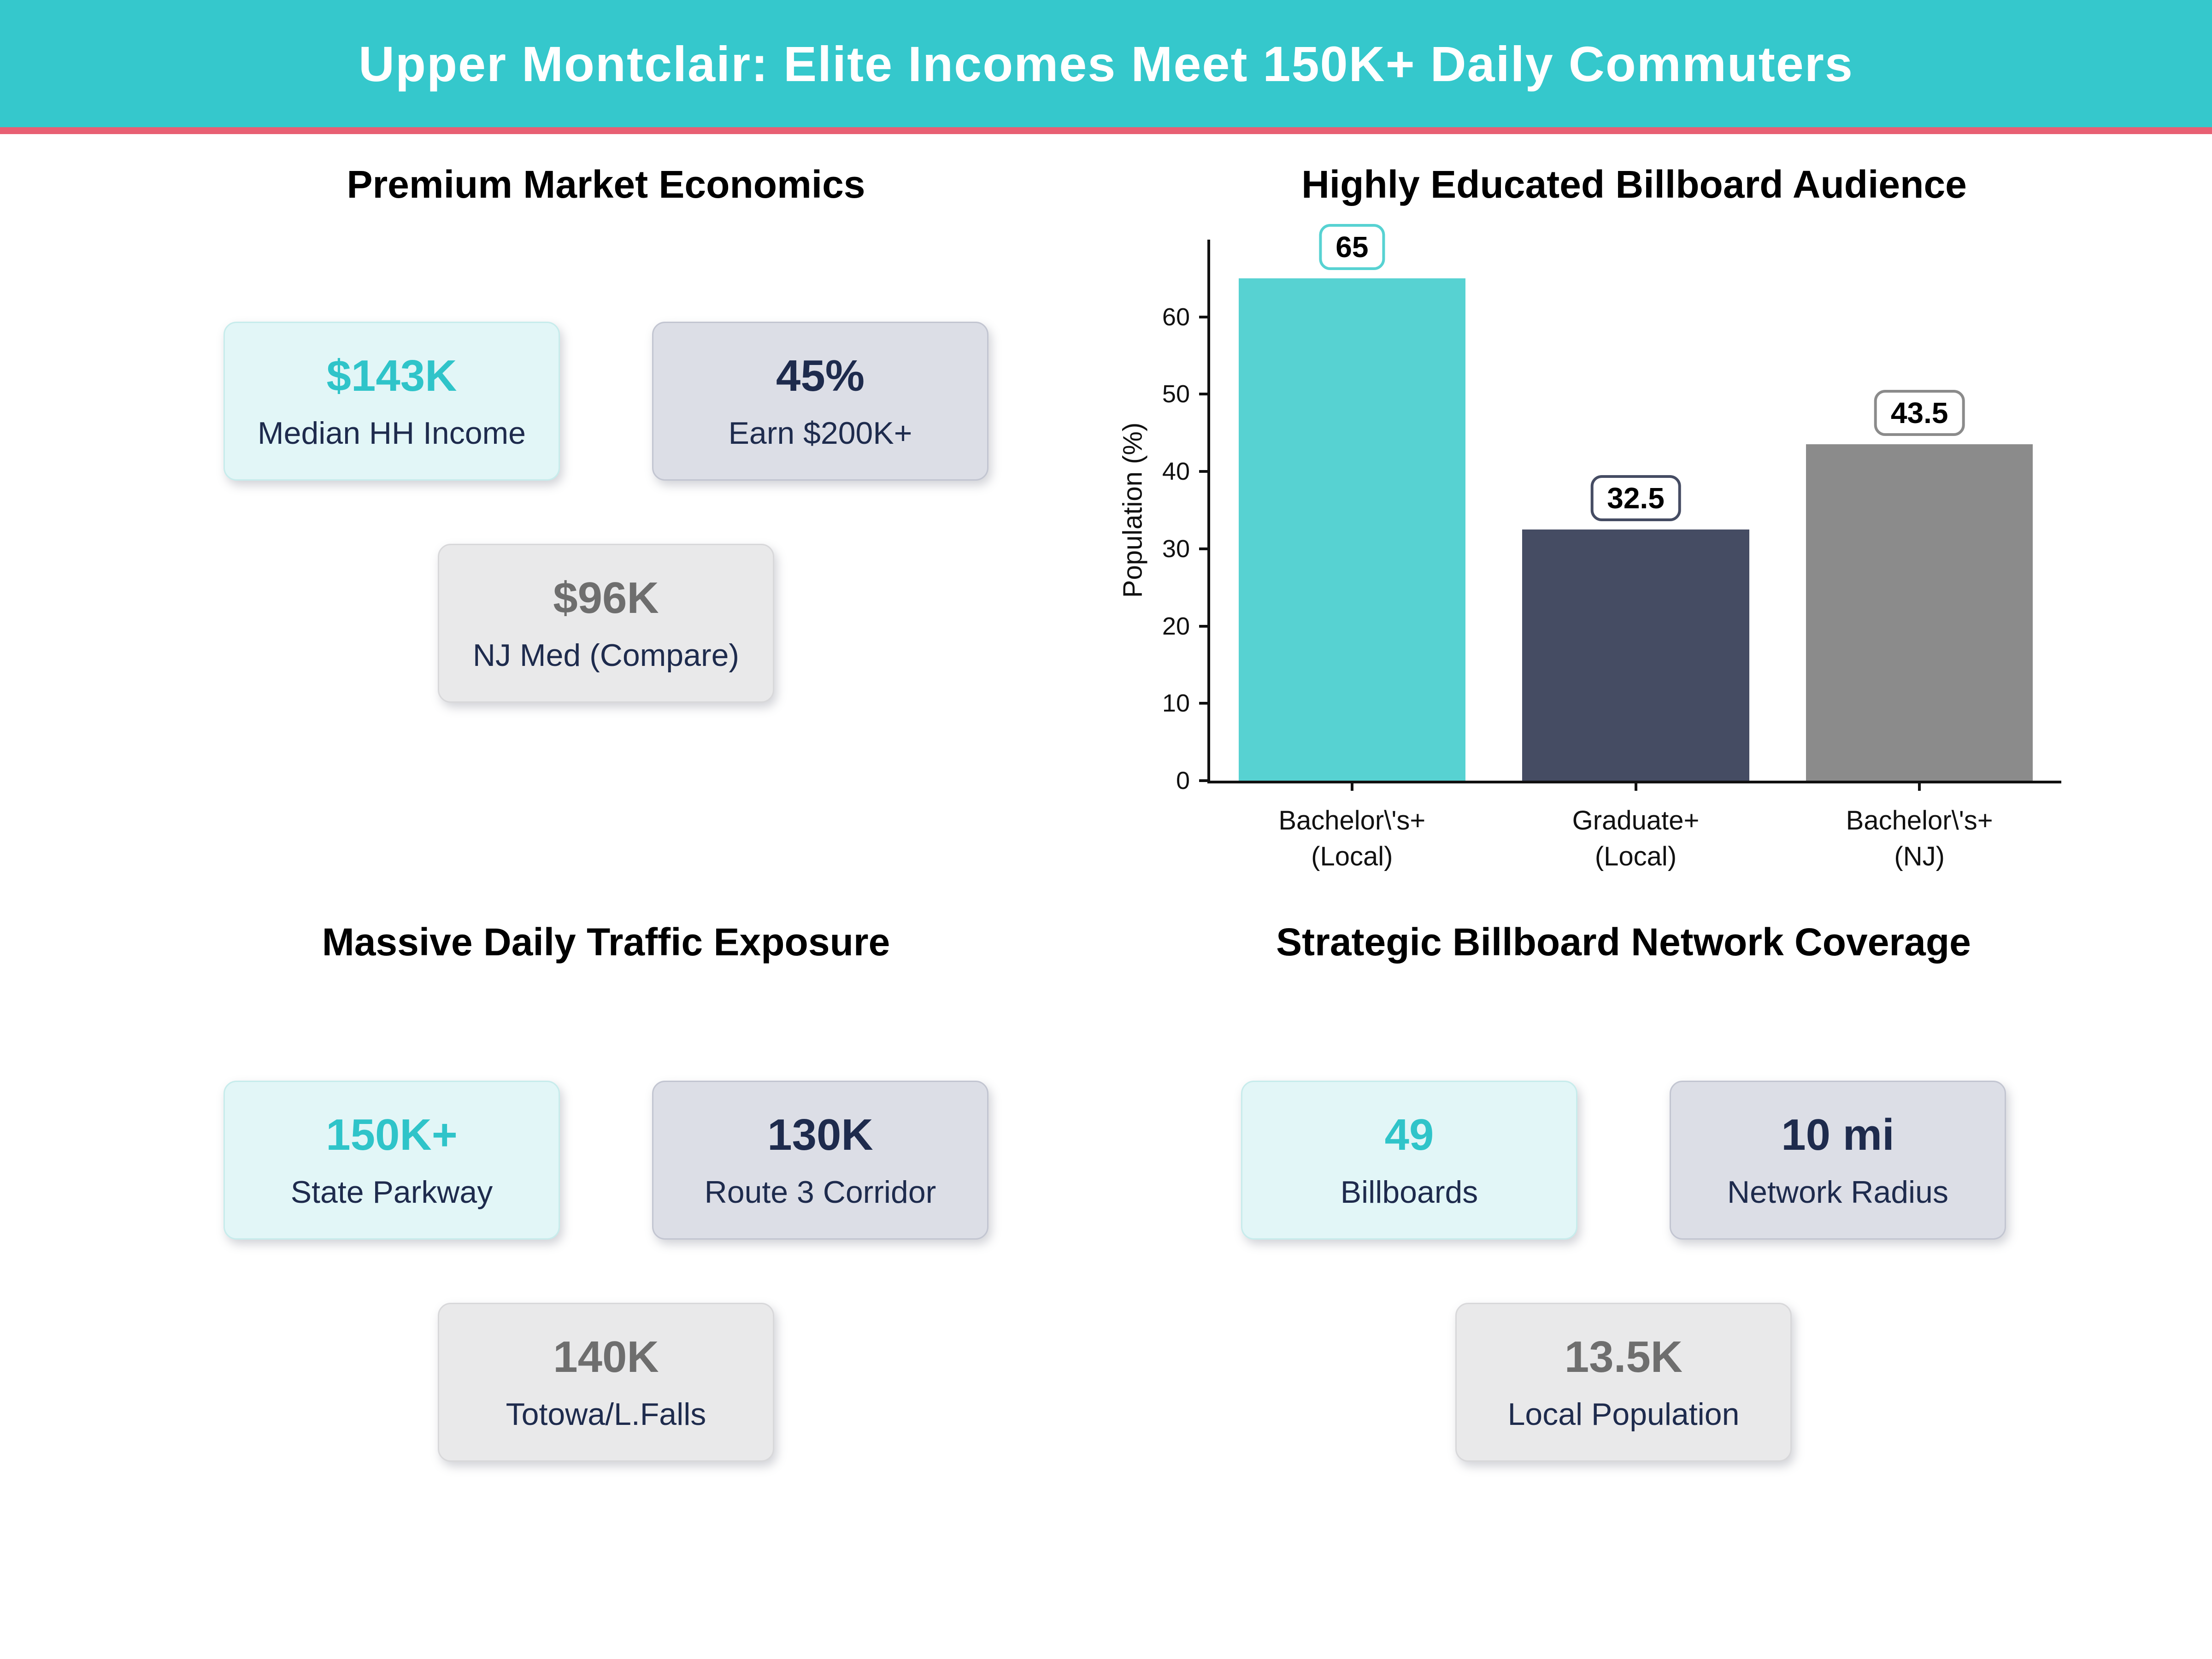  Describe the element at coordinates (820, 433) in the screenshot. I see `stat-label: Earn $200K+` at that location.